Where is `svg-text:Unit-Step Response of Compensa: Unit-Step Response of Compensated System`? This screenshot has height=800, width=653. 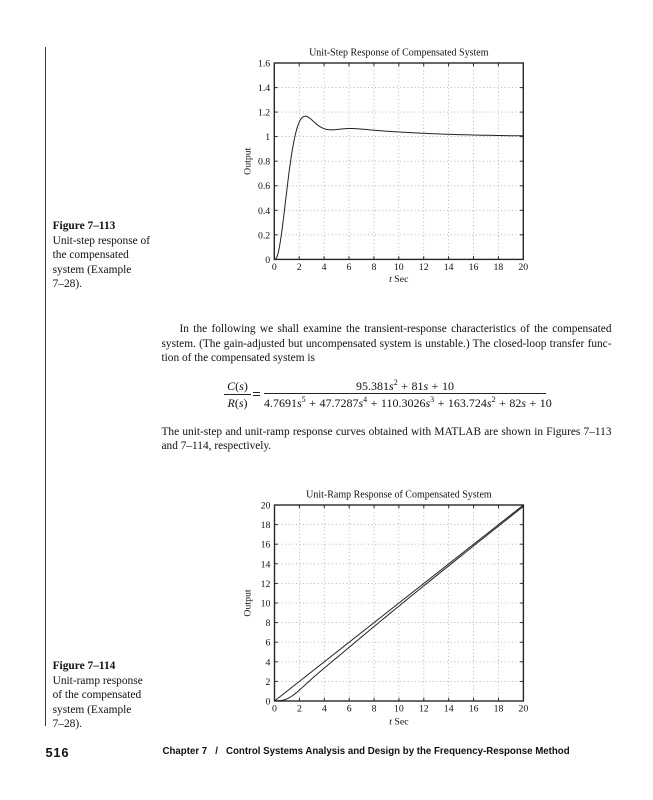 svg-text:Unit-Step Response of Compensa: Unit-Step Response of Compensated System is located at coordinates (399, 53).